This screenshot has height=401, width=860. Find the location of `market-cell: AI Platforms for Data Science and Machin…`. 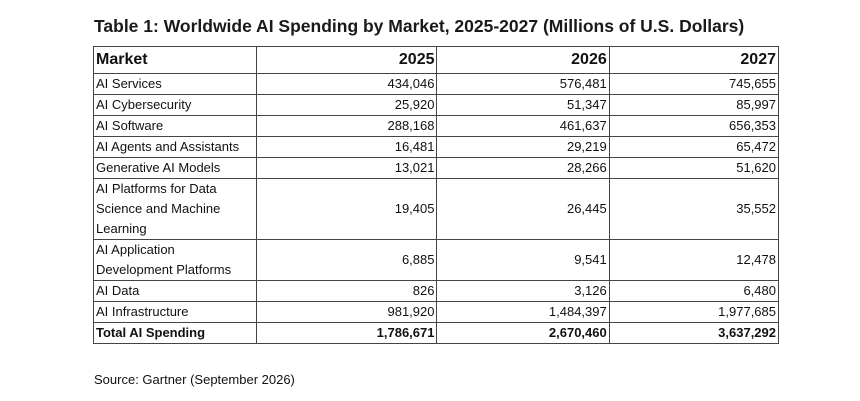

market-cell: AI Platforms for Data Science and Machin… is located at coordinates (175, 209).